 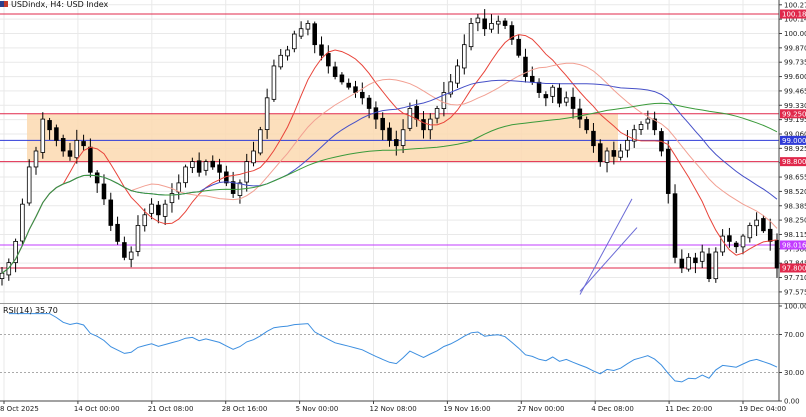 I want to click on time-tick-label: 19 Nov 16:00, so click(x=466, y=409).